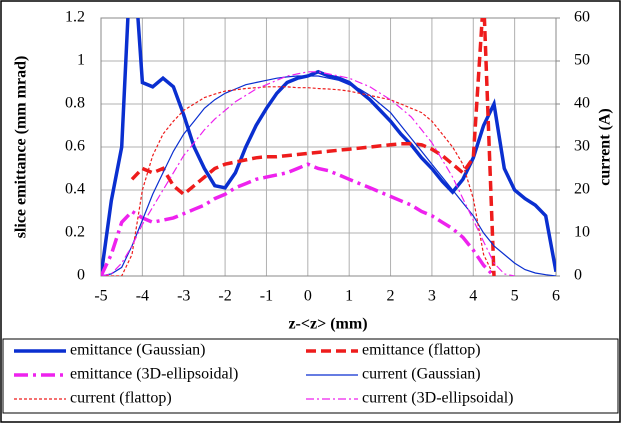  Describe the element at coordinates (81, 60) in the screenshot. I see `y-tick-label: 1` at that location.